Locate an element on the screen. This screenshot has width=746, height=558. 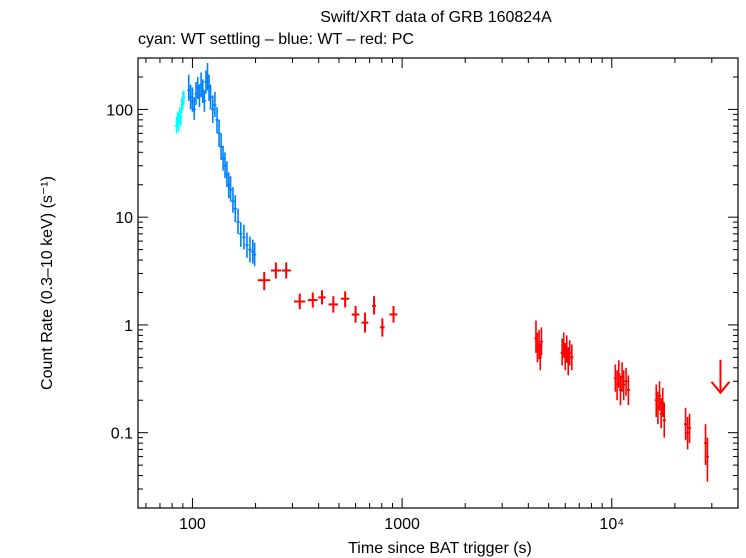
y-axis-label: Count Rate (0.3–10 keV) (s⁻¹) is located at coordinates (47, 283).